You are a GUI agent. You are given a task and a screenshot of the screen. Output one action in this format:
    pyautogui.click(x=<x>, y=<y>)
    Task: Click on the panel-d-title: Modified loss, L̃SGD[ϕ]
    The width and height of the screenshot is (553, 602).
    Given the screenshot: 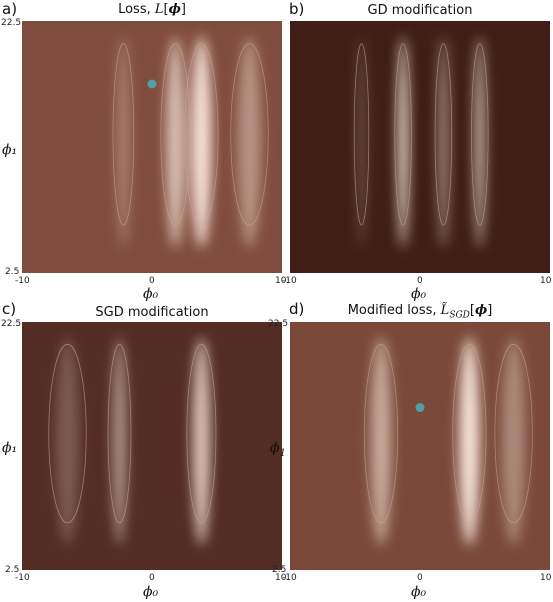 What is the action you would take?
    pyautogui.click(x=420, y=312)
    